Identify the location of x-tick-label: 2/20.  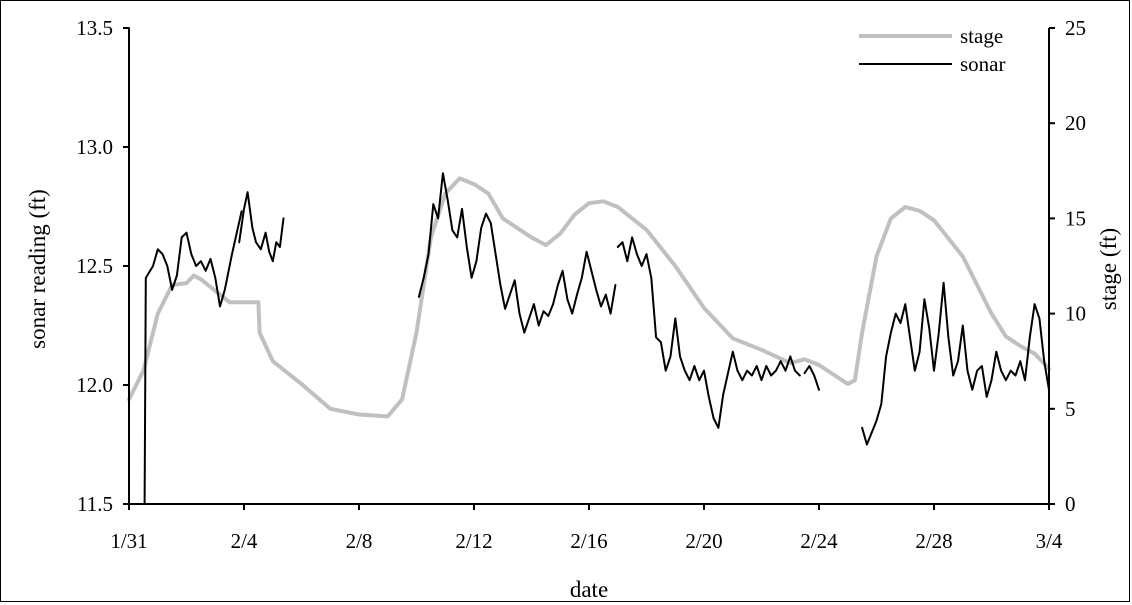
(703, 541).